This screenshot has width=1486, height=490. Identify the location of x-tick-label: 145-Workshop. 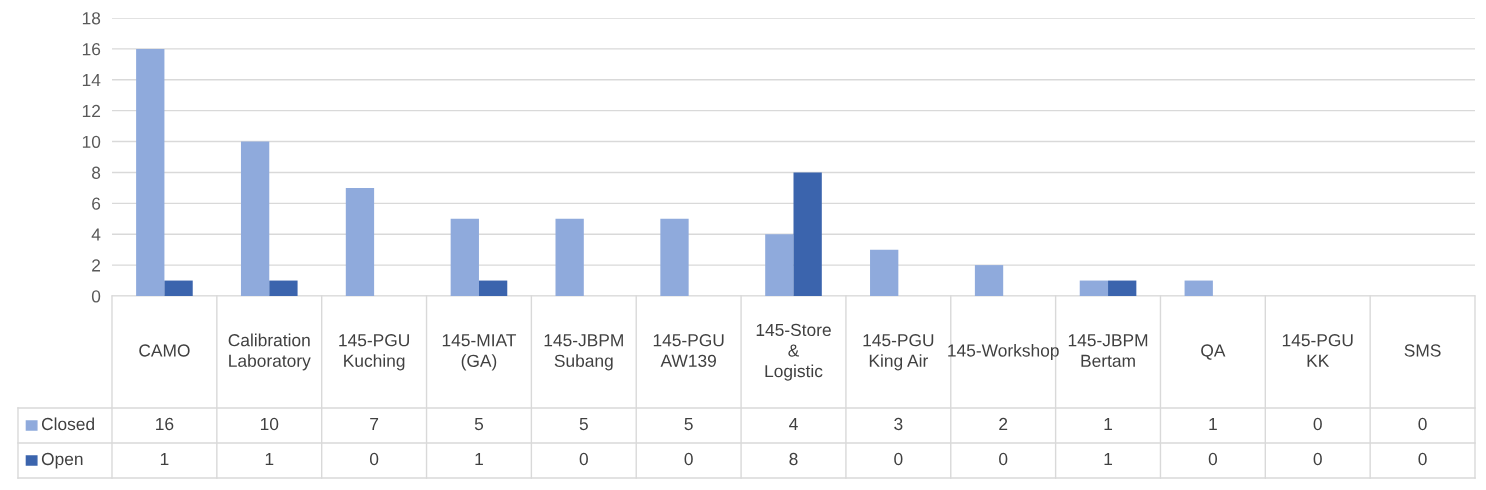
(1003, 352).